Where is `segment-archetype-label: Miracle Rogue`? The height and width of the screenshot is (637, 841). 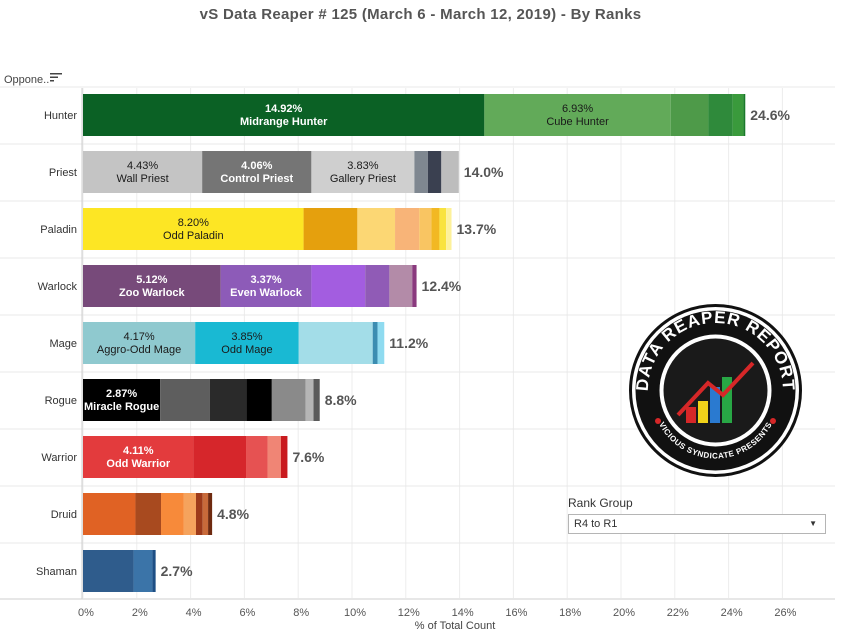
segment-archetype-label: Miracle Rogue is located at coordinates (121, 407).